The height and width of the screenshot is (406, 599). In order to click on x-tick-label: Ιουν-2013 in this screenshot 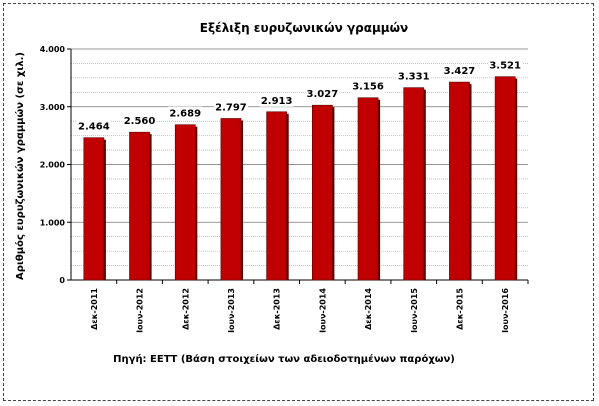, I will do `click(231, 310)`.